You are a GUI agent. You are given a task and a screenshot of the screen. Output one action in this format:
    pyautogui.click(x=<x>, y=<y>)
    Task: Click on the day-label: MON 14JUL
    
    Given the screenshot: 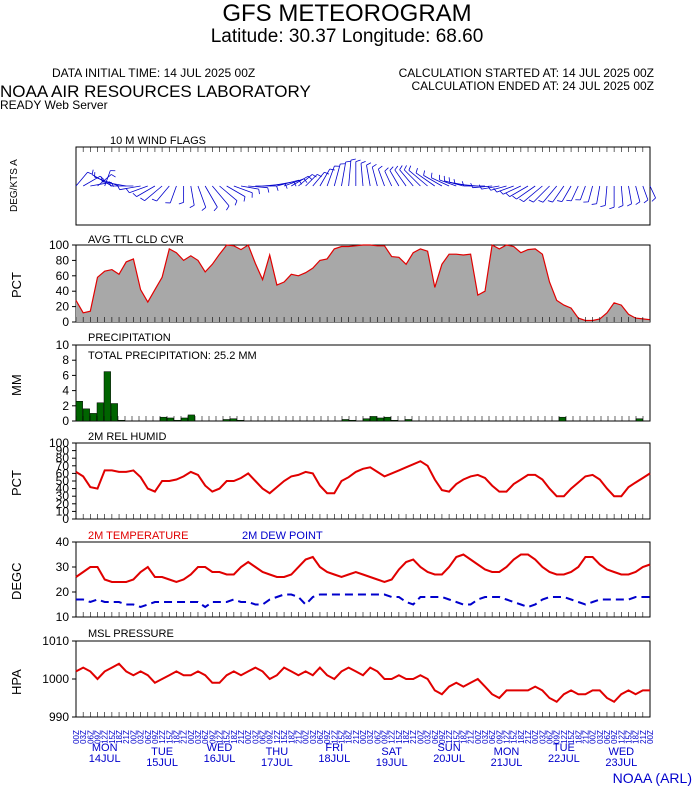 What is the action you would take?
    pyautogui.click(x=105, y=754)
    